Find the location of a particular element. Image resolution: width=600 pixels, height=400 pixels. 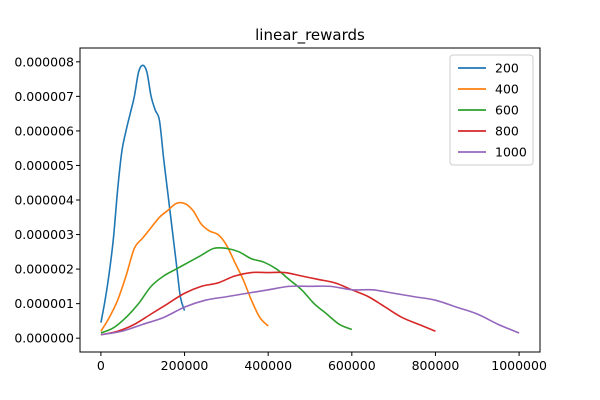

y-tick-label: 0.000000 is located at coordinates (44, 338).